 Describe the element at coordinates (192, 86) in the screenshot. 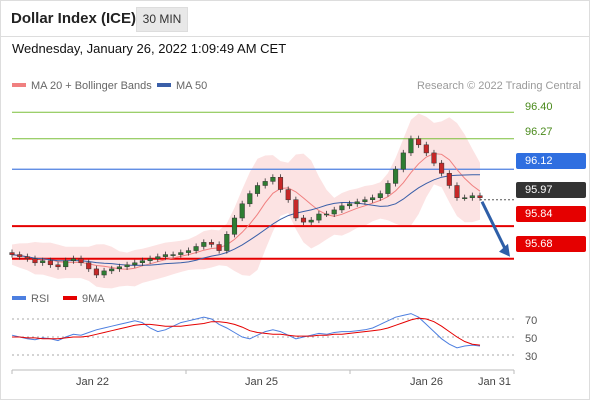

I see `ma50-label: MA 50` at that location.